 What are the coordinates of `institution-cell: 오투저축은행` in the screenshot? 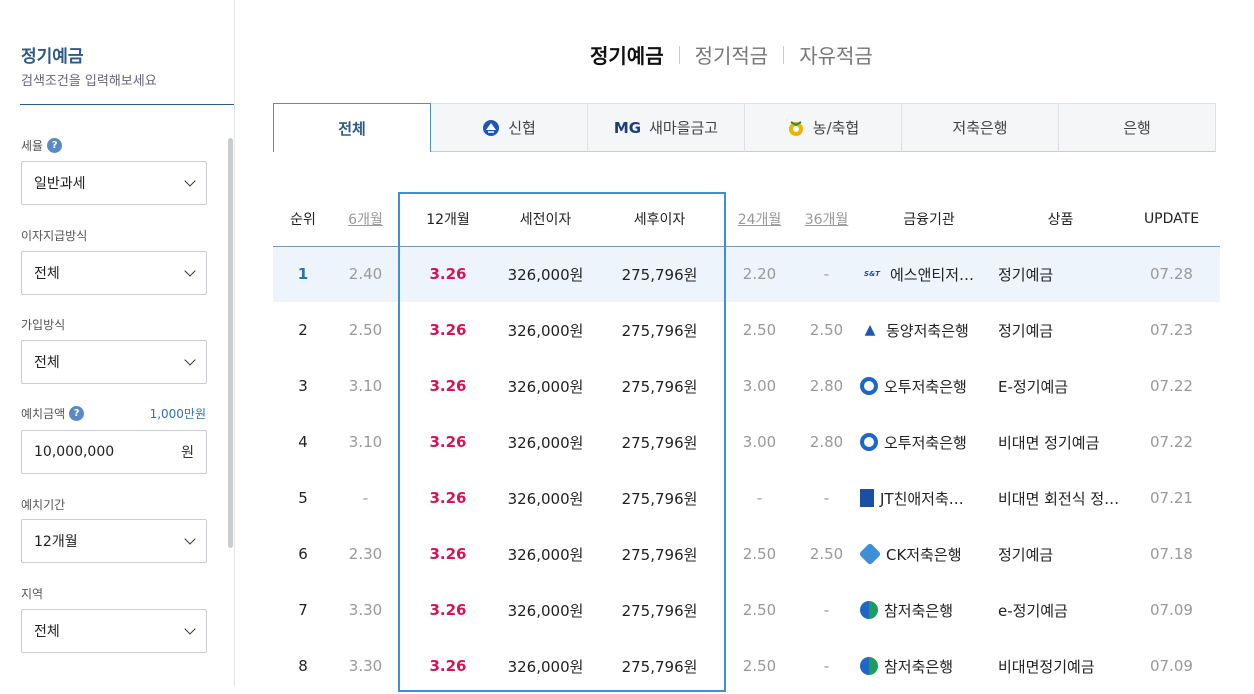 It's located at (929, 386).